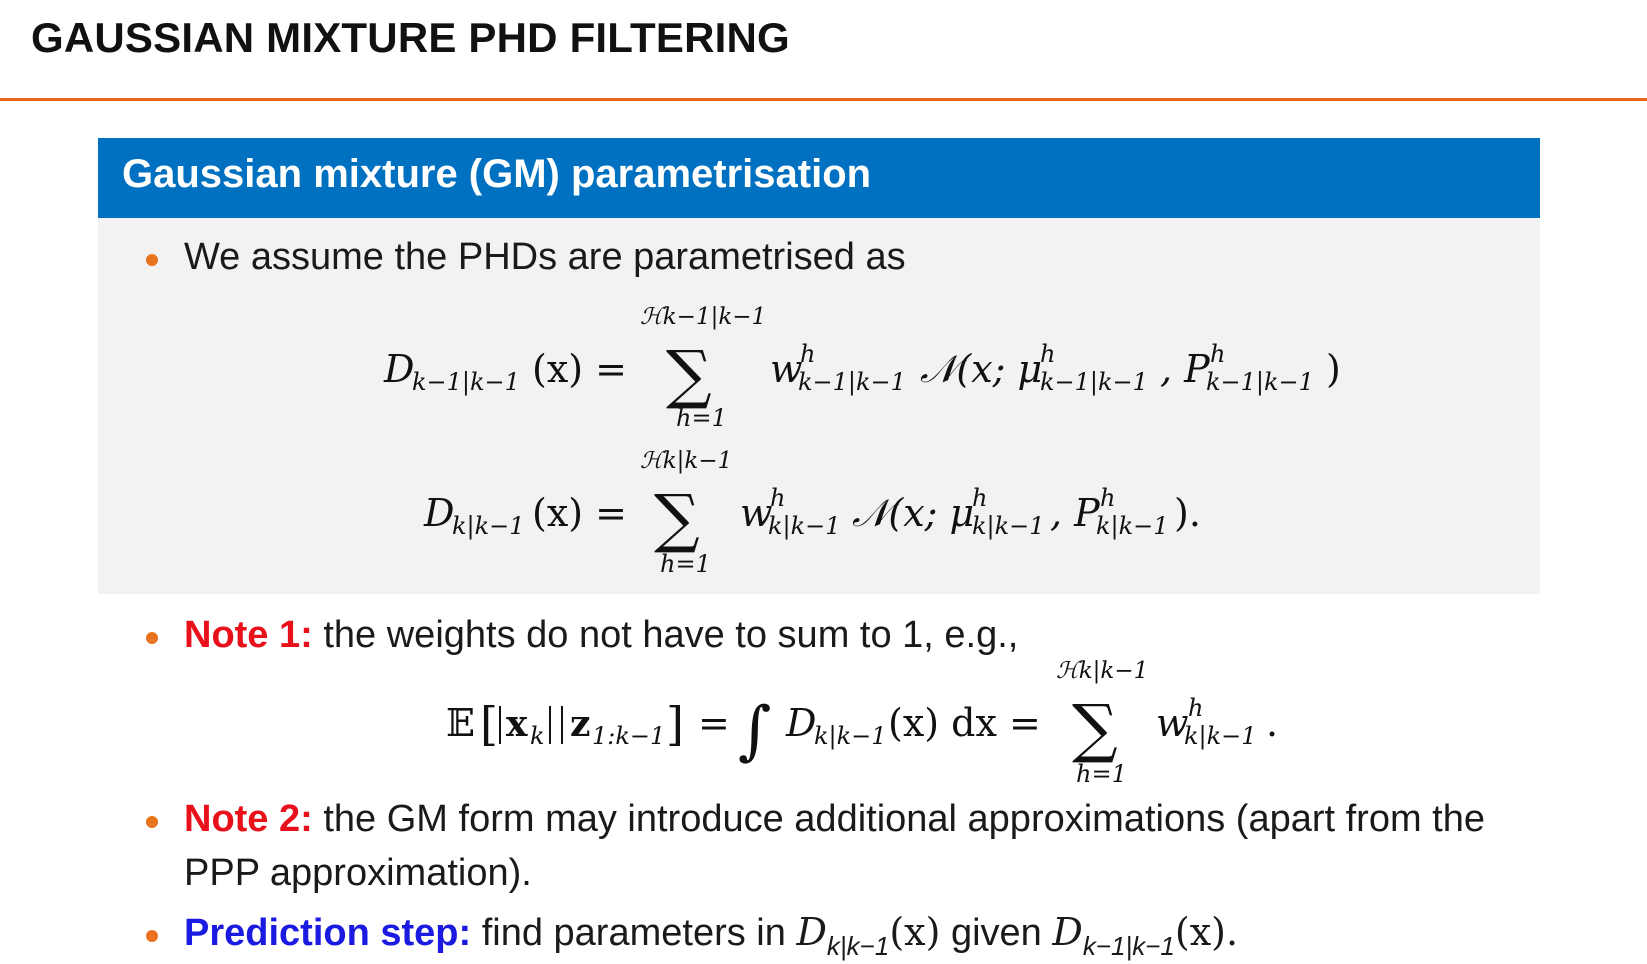 The width and height of the screenshot is (1647, 964). Describe the element at coordinates (579, 369) in the screenshot. I see `eq1-lhs-arg: (x) =` at that location.